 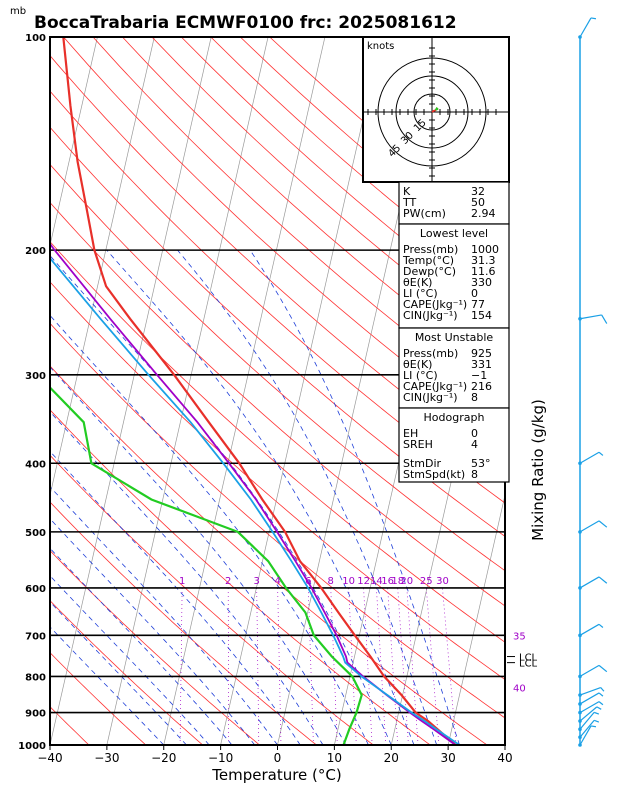 What do you see at coordinates (519, 689) in the screenshot?
I see `side-label: 40` at bounding box center [519, 689].